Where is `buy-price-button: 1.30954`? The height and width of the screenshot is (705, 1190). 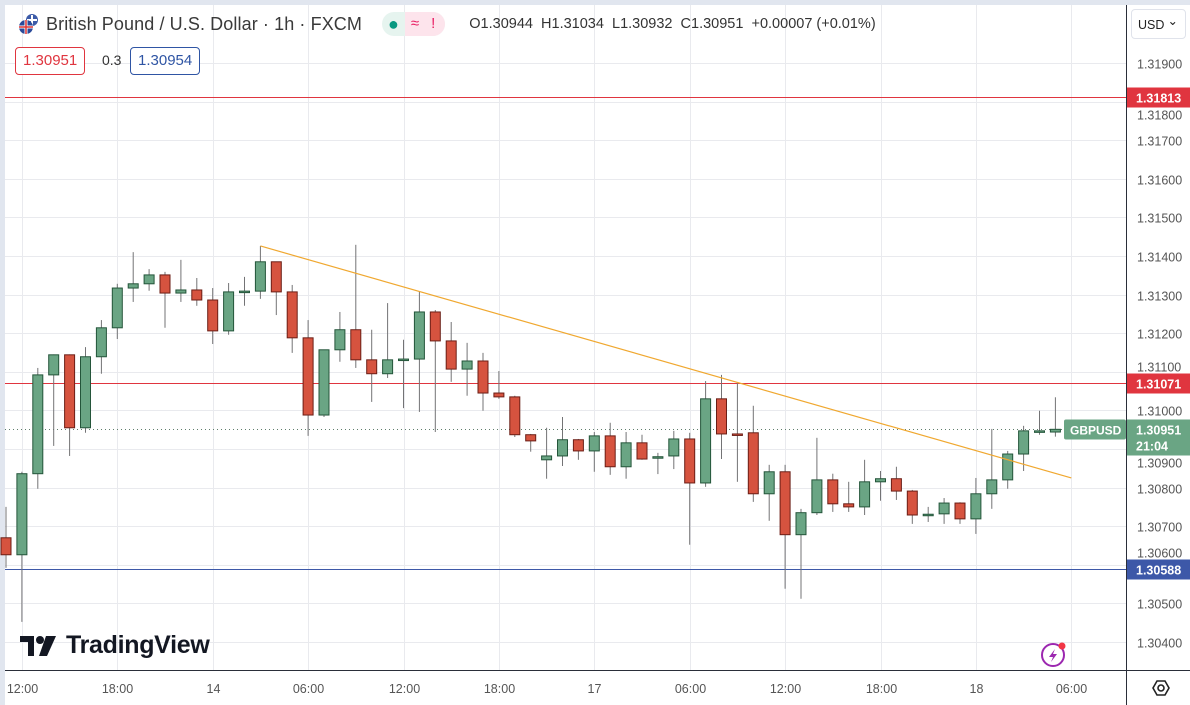 buy-price-button: 1.30954 is located at coordinates (165, 61).